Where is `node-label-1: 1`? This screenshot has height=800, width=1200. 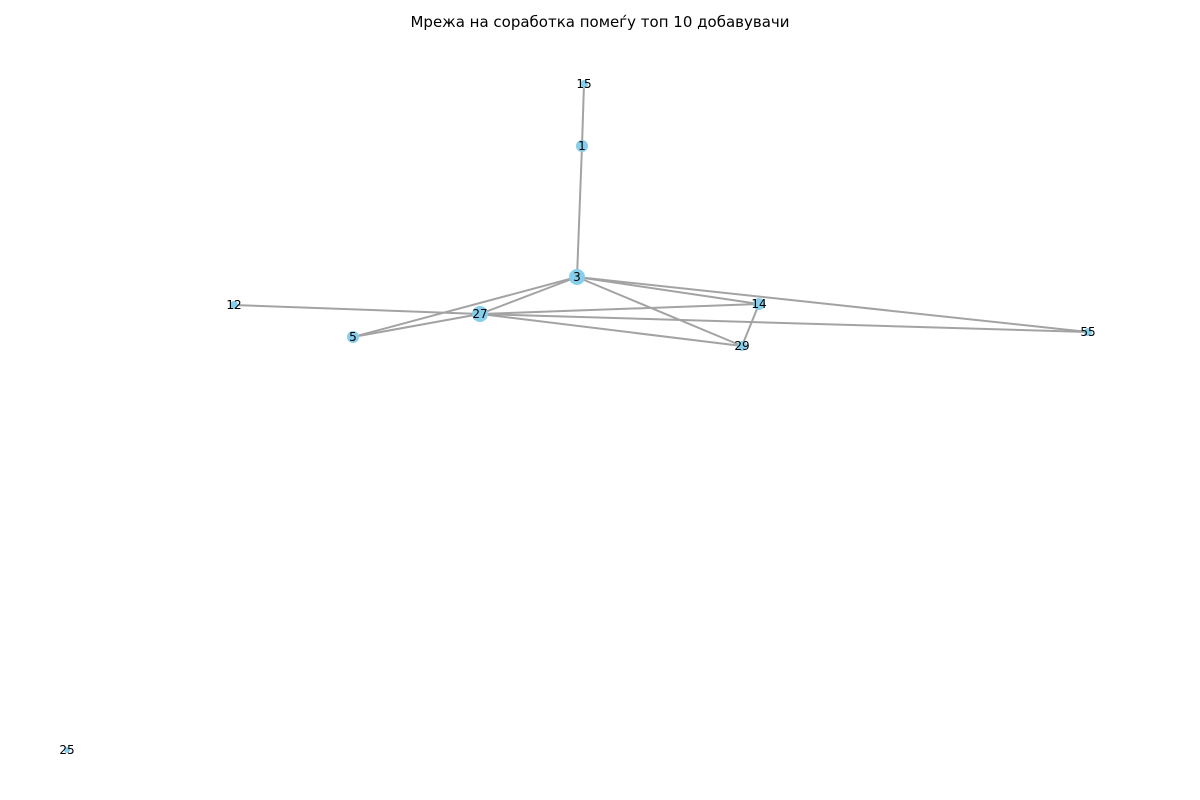 node-label-1: 1 is located at coordinates (582, 146).